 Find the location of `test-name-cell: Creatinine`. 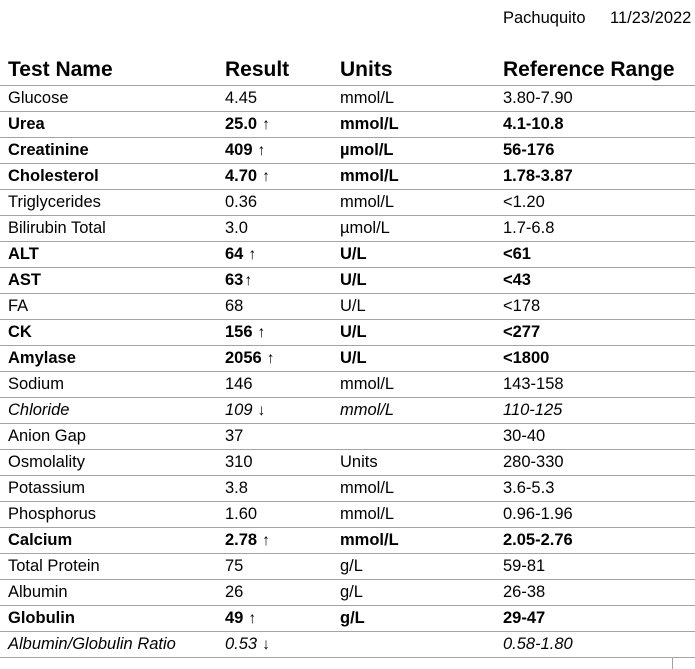

test-name-cell: Creatinine is located at coordinates (48, 150).